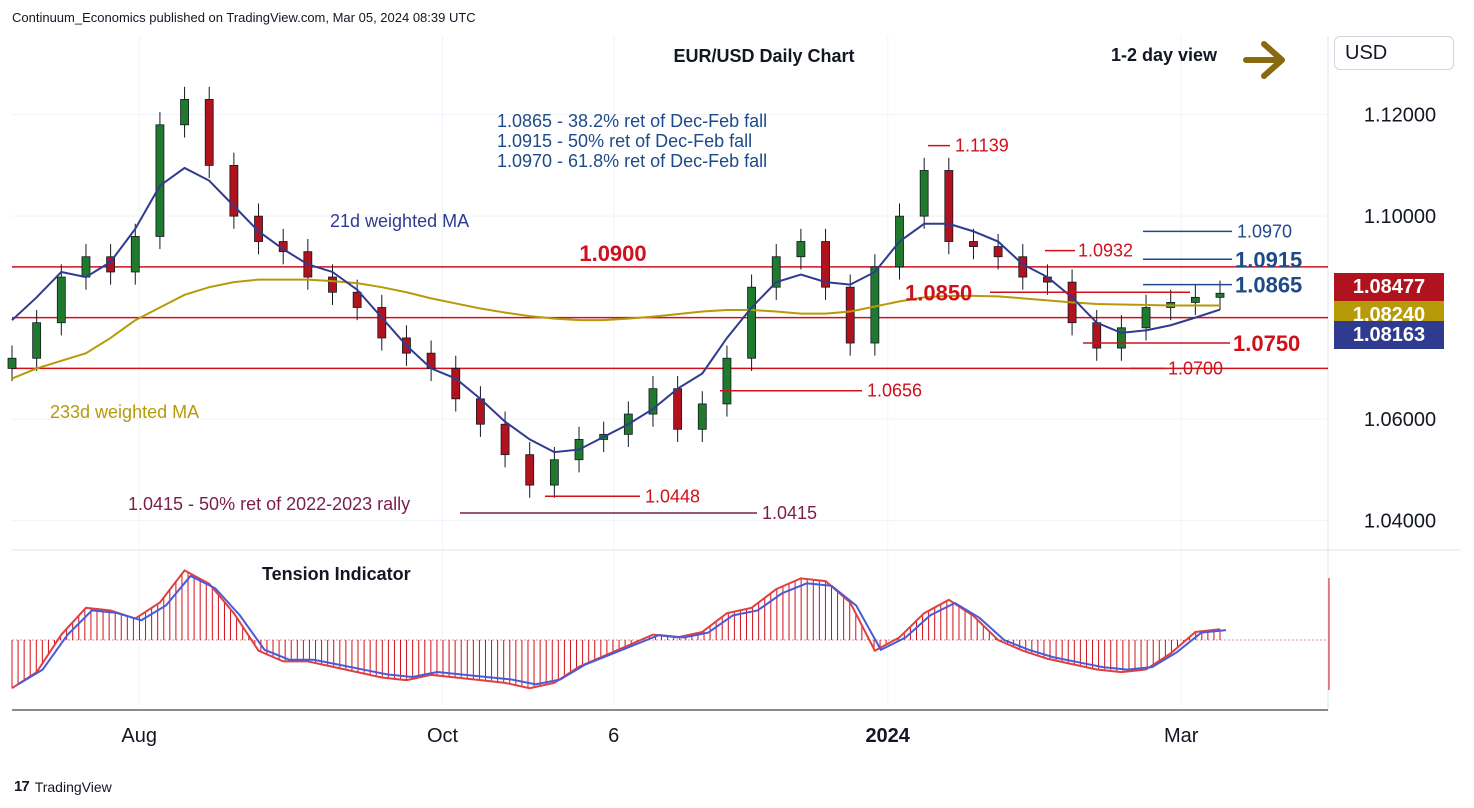  Describe the element at coordinates (124, 412) in the screenshot. I see `wma-233-label: 233d weighted MA` at that location.